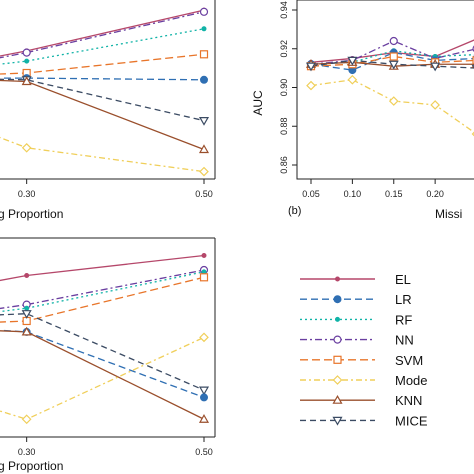 This screenshot has width=474, height=474. I want to click on y-axis-title: AUC, so click(258, 103).